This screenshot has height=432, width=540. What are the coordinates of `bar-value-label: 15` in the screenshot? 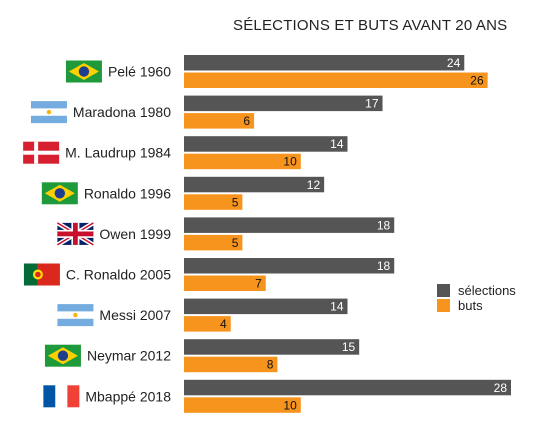 It's located at (349, 347).